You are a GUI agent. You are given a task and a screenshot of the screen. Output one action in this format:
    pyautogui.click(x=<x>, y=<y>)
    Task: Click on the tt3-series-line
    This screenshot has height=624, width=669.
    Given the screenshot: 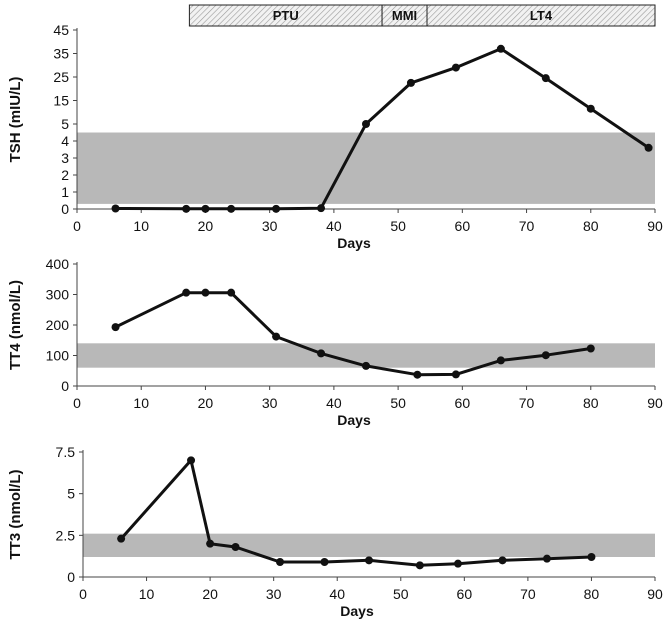 What is the action you would take?
    pyautogui.click(x=355, y=512)
    